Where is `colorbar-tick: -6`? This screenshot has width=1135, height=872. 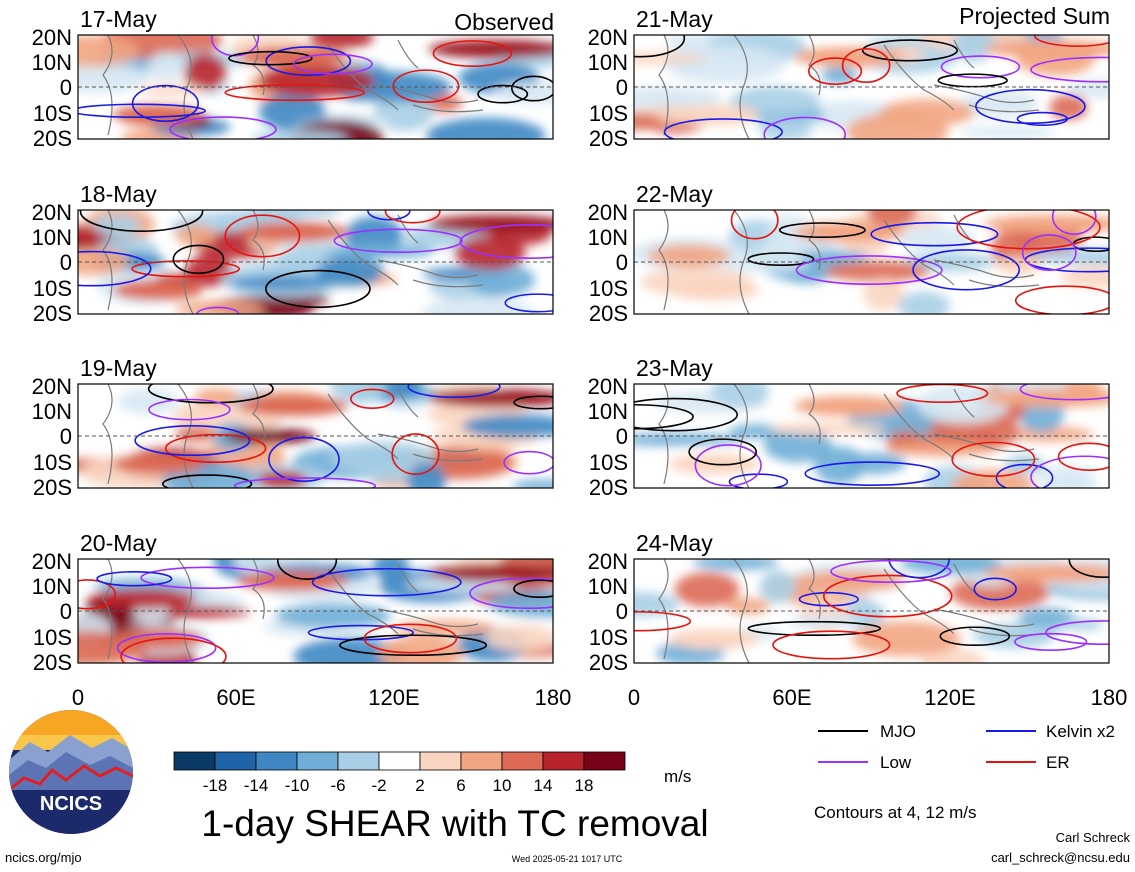 colorbar-tick: -6 is located at coordinates (337, 785).